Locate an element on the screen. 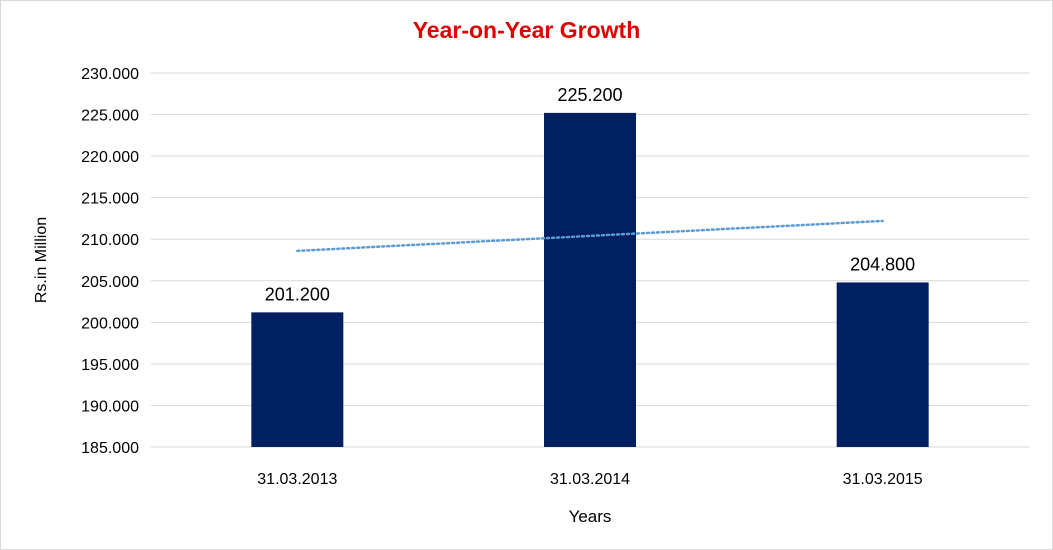  trendline is located at coordinates (590, 236).